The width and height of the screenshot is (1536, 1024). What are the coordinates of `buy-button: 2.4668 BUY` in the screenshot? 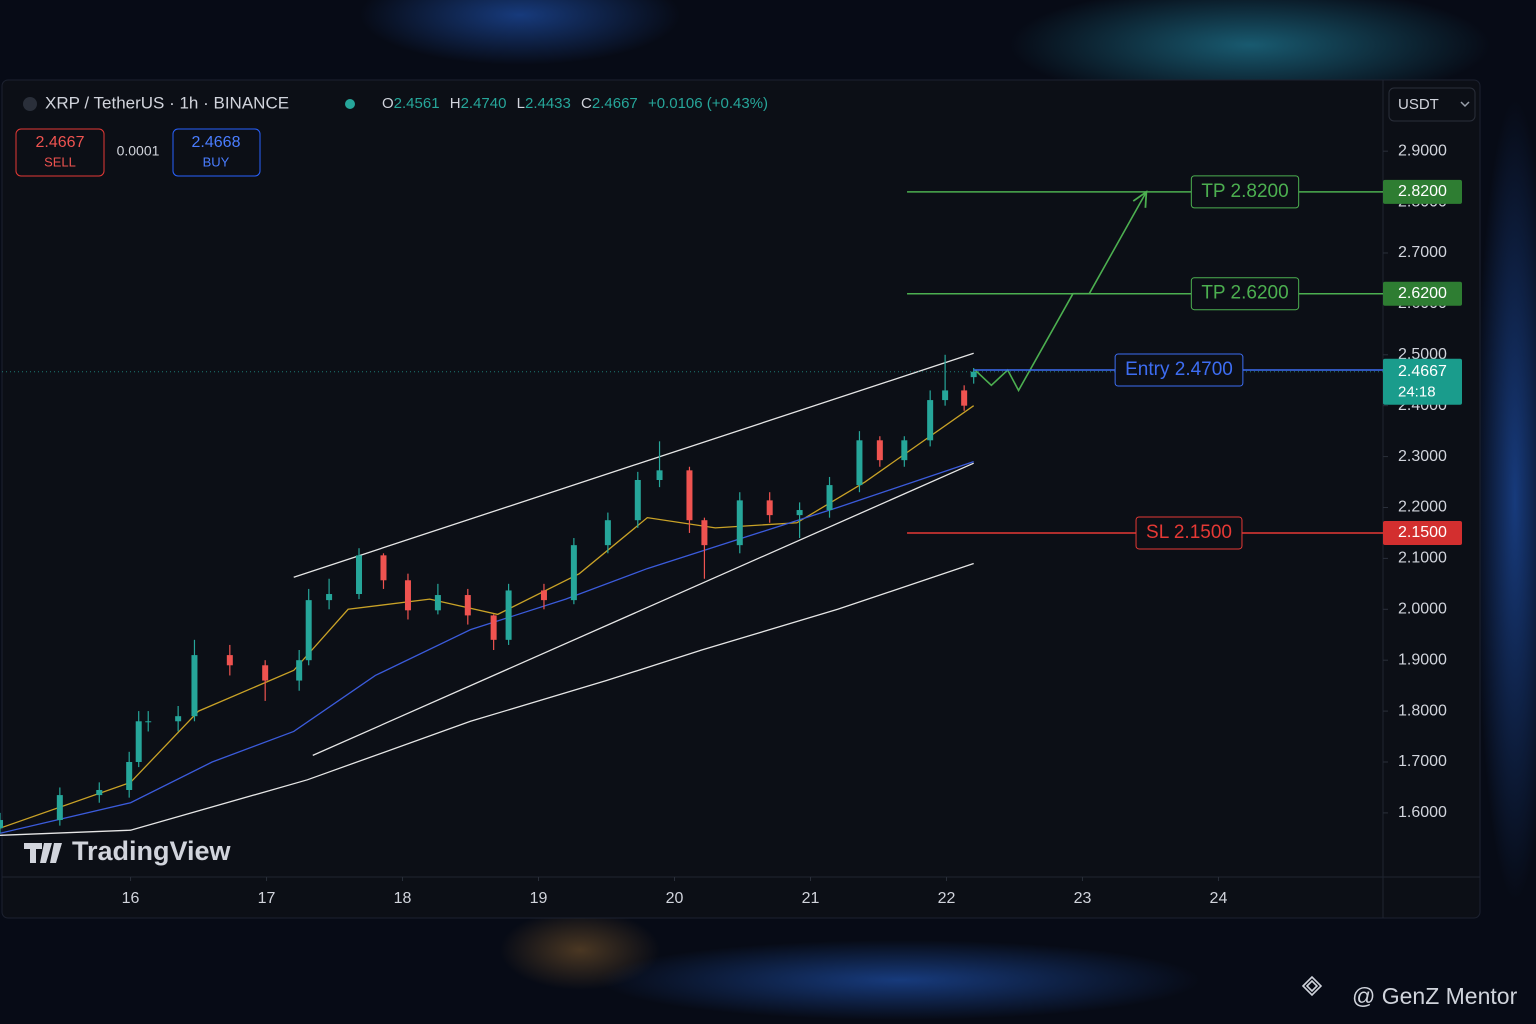 It's located at (216, 152).